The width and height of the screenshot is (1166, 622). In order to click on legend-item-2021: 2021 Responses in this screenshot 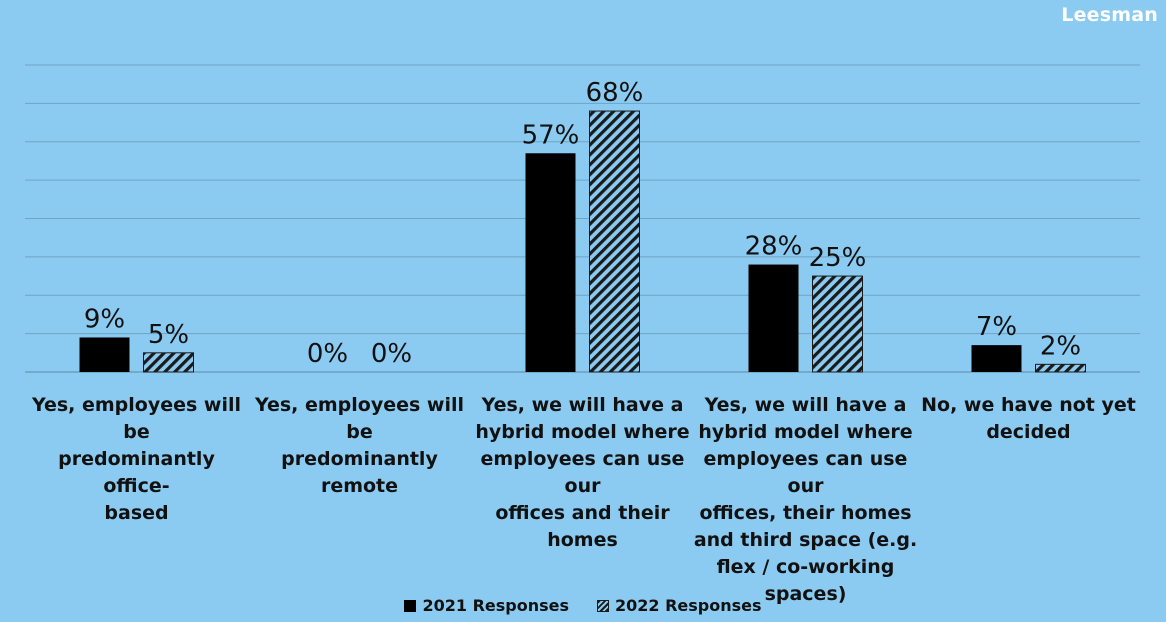, I will do `click(486, 605)`.